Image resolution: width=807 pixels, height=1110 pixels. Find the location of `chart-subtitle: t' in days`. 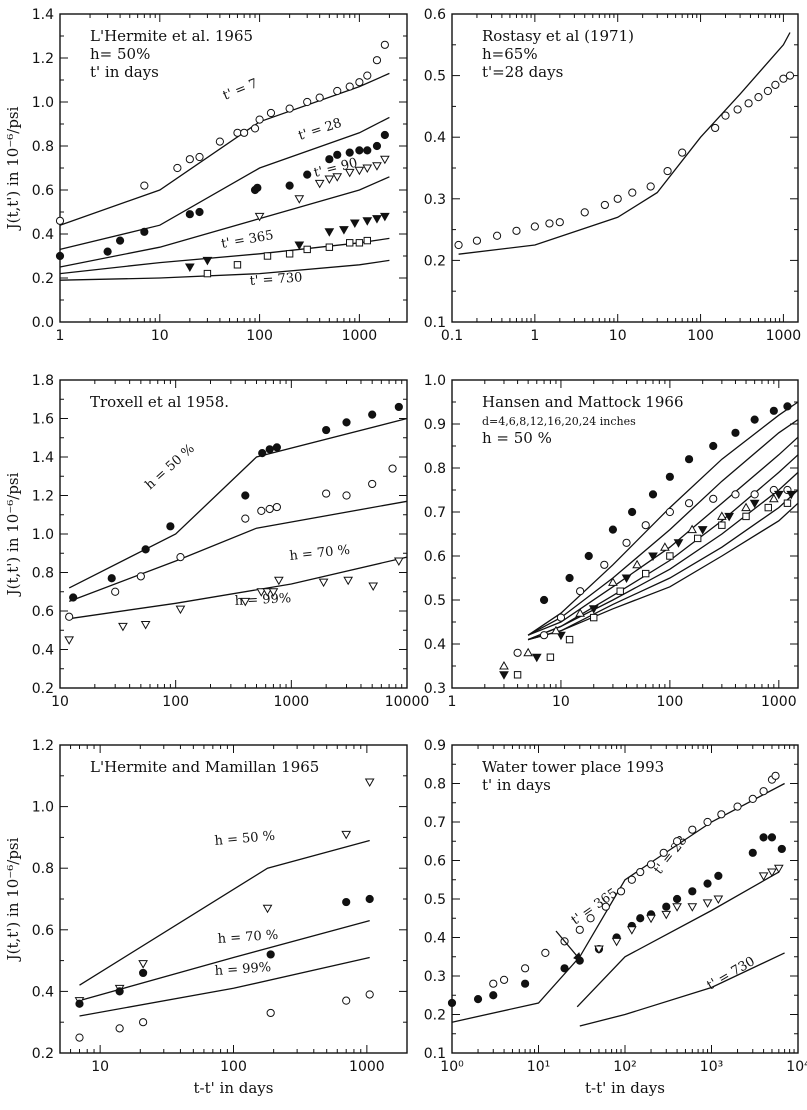

chart-subtitle: t' in days is located at coordinates (516, 785).